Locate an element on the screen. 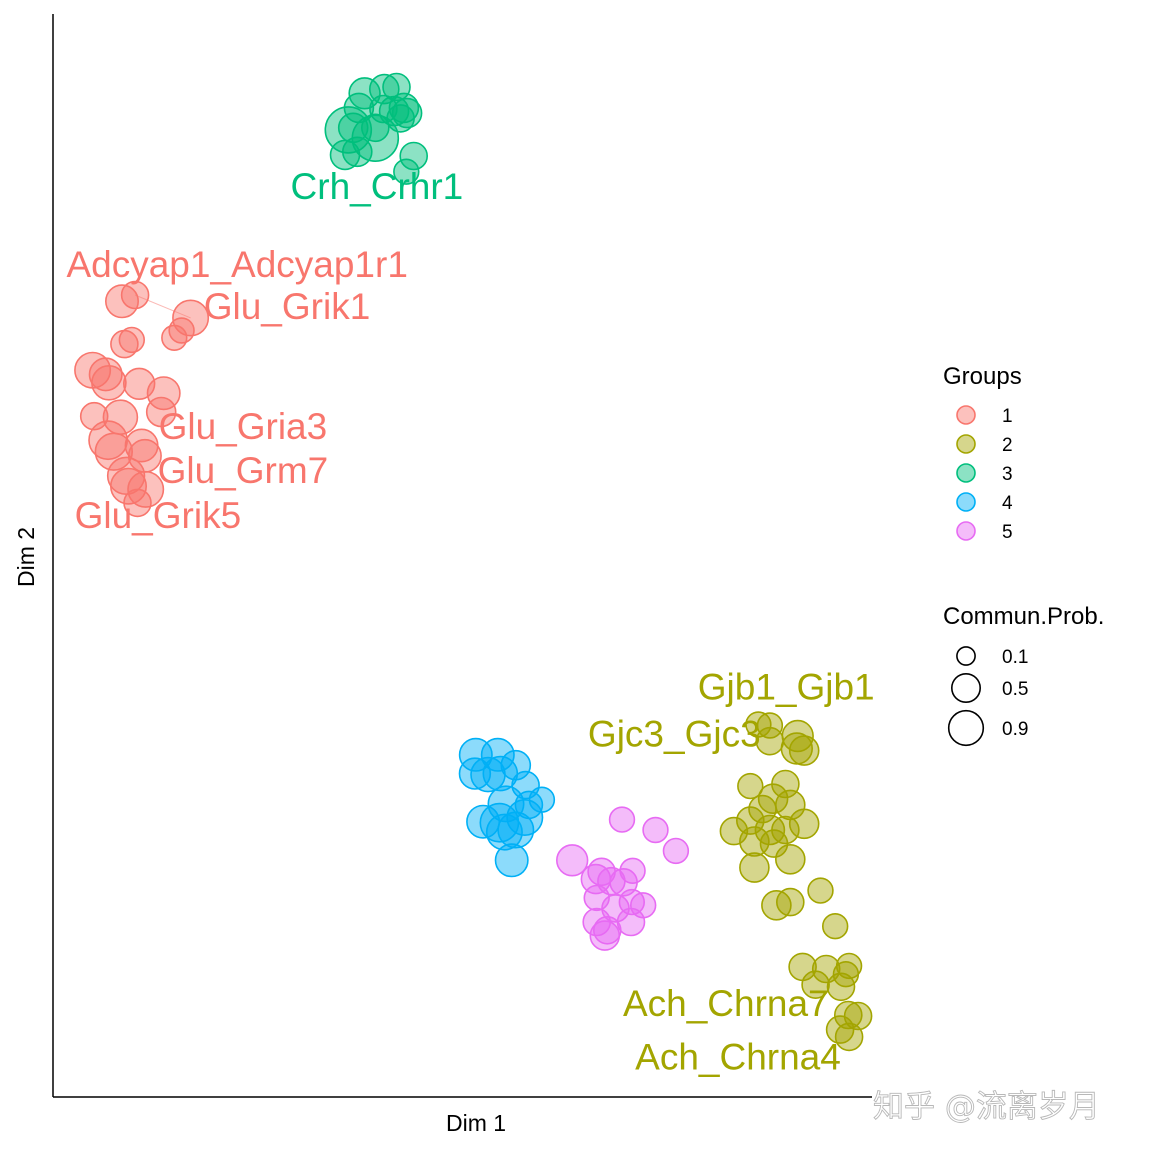 Image resolution: width=1152 pixels, height=1152 pixels. y-axis-title: Dim 2 is located at coordinates (26, 557).